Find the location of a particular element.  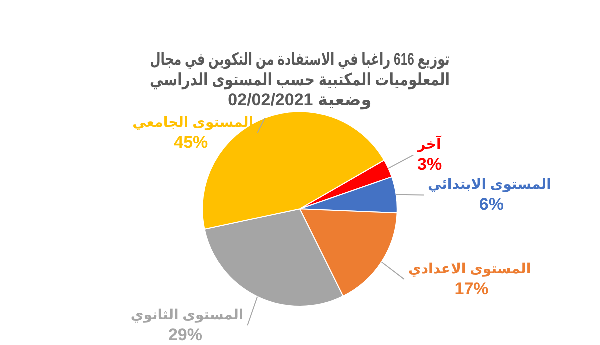

slice-label: آخر is located at coordinates (429, 144).